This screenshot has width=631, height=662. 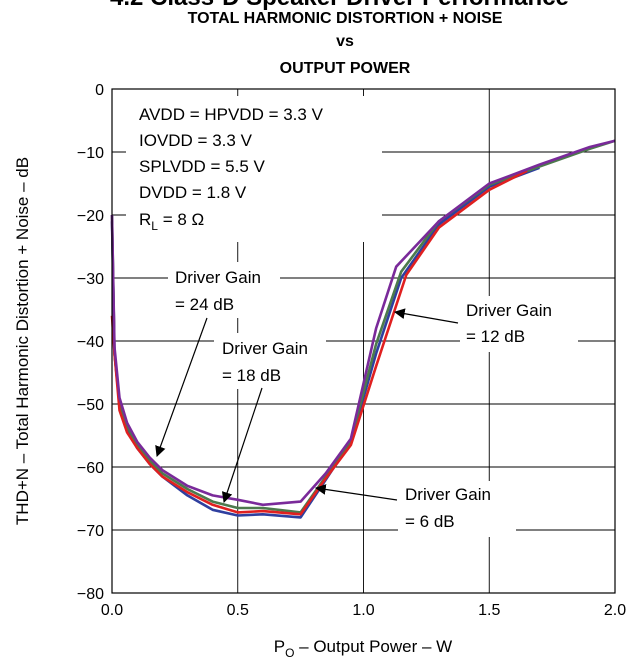 I want to click on x-tick-labels: 0.0 0.5 1.0 1.5 2.0, so click(x=363, y=610).